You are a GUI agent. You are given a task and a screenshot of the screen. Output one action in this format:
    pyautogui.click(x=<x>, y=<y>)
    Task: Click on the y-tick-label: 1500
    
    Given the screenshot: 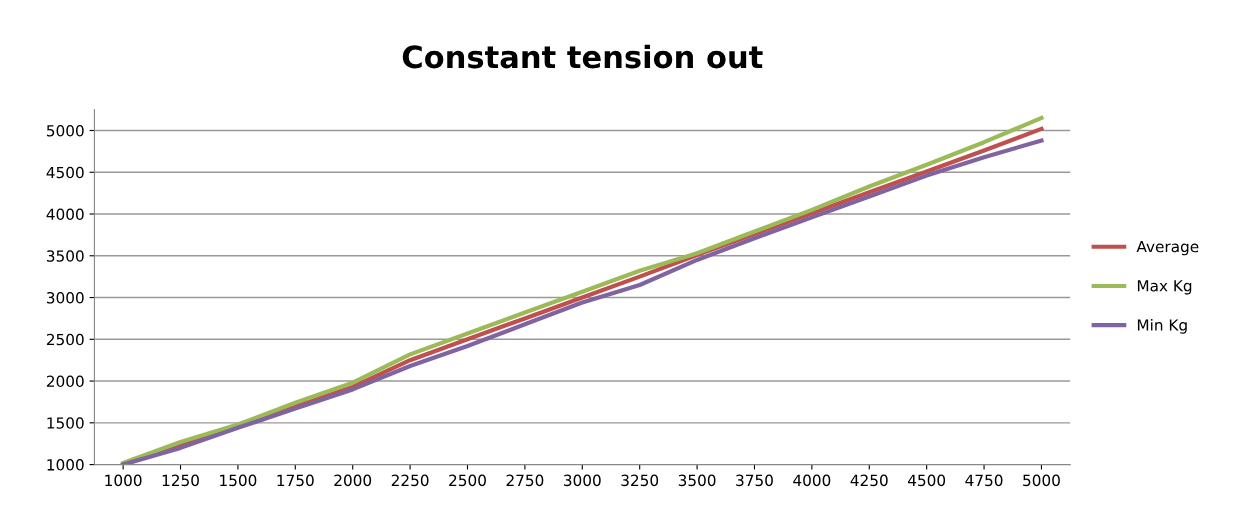 What is the action you would take?
    pyautogui.click(x=65, y=423)
    